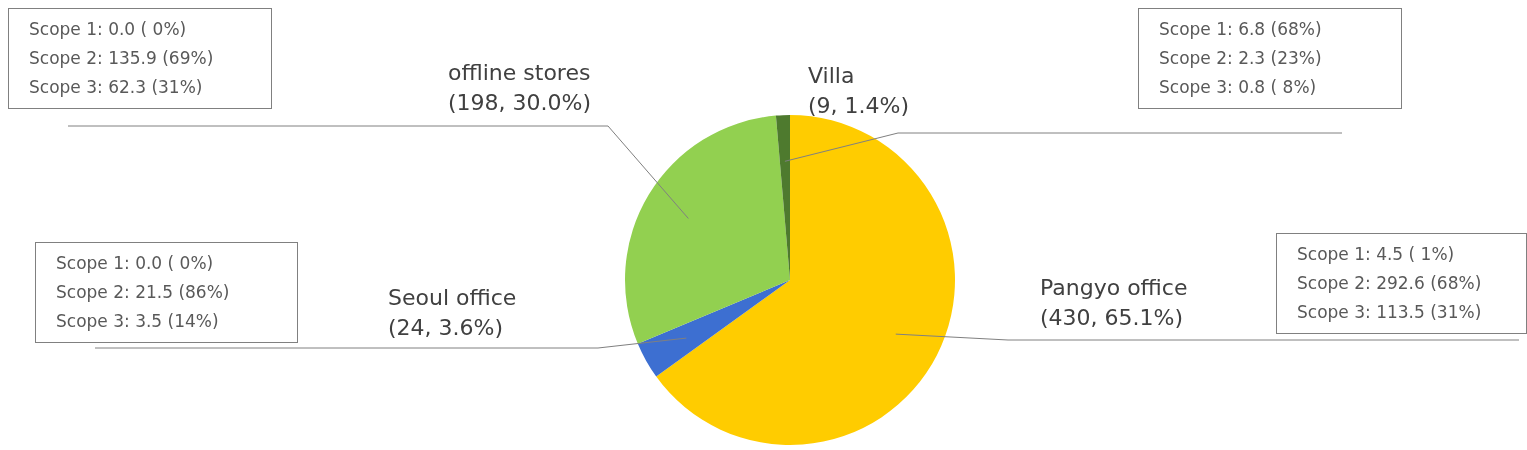 The image size is (1527, 450). I want to click on slice-label: Villa, so click(831, 75).